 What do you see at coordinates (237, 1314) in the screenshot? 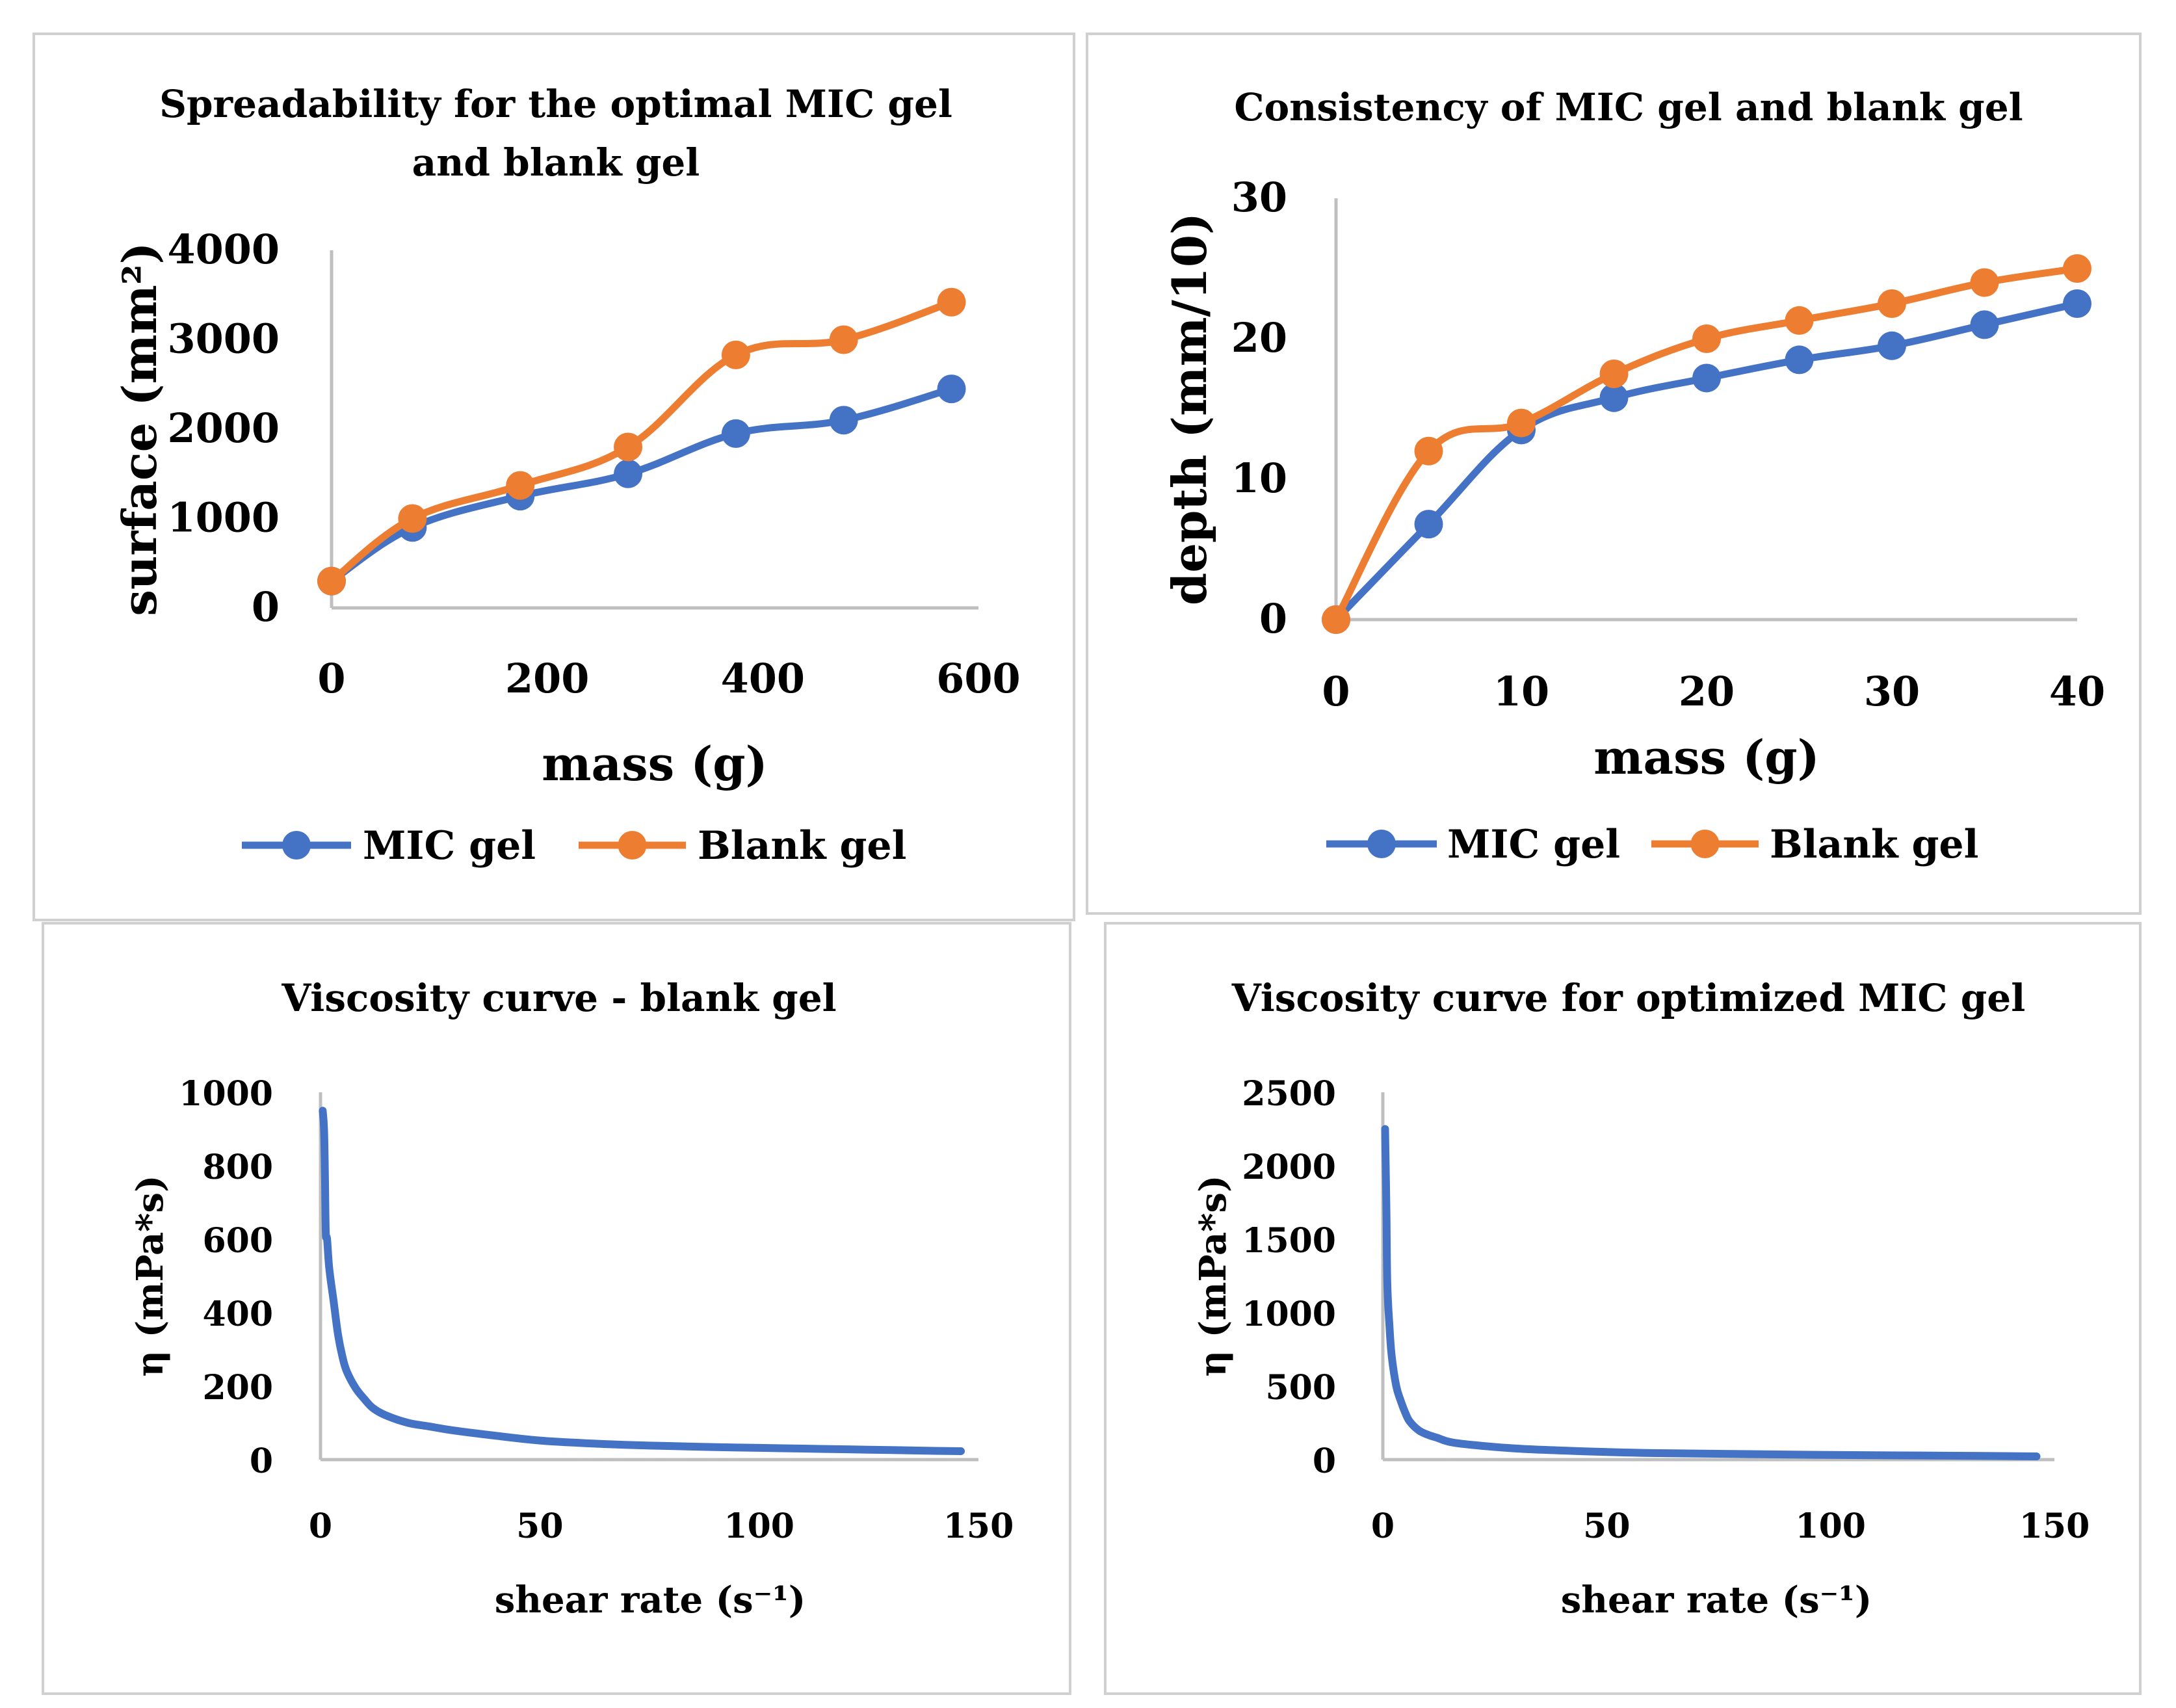
I see `y-tick-label: 400` at bounding box center [237, 1314].